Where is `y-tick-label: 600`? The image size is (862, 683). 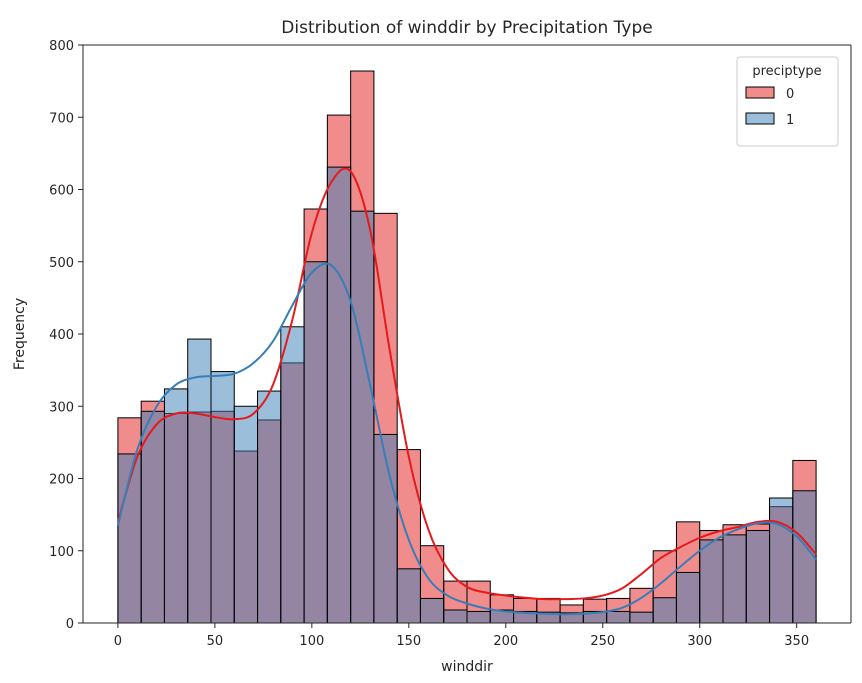
y-tick-label: 600 is located at coordinates (61, 191).